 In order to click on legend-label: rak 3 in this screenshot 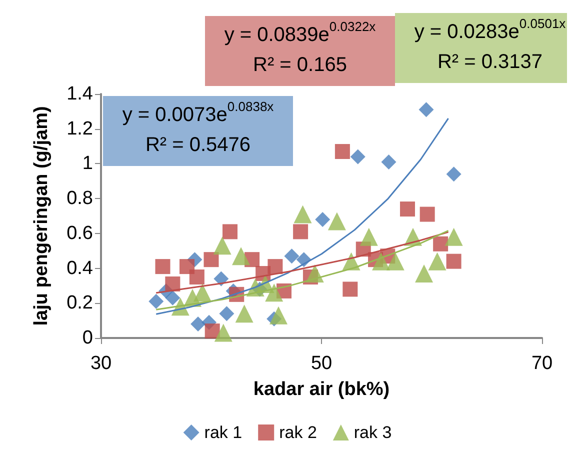, I will do `click(373, 432)`.